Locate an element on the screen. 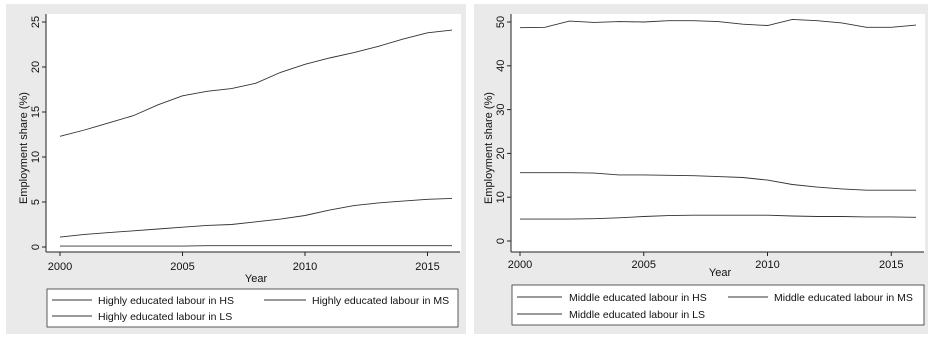  right-x-axis-label: Year is located at coordinates (720, 273).